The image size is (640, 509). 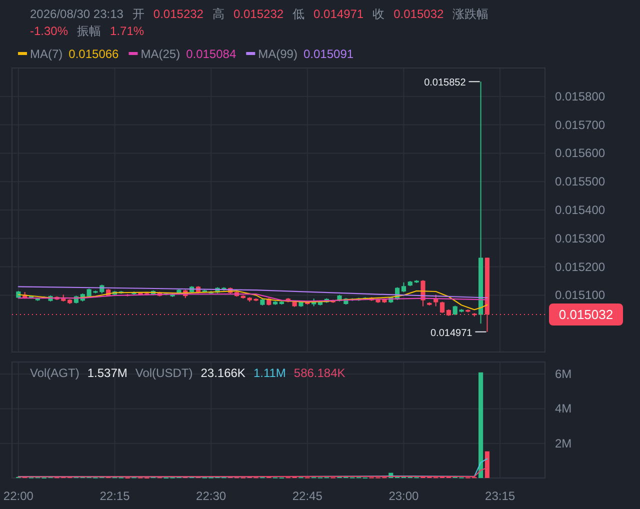 I want to click on x-tick-label: 22:45, so click(x=307, y=496).